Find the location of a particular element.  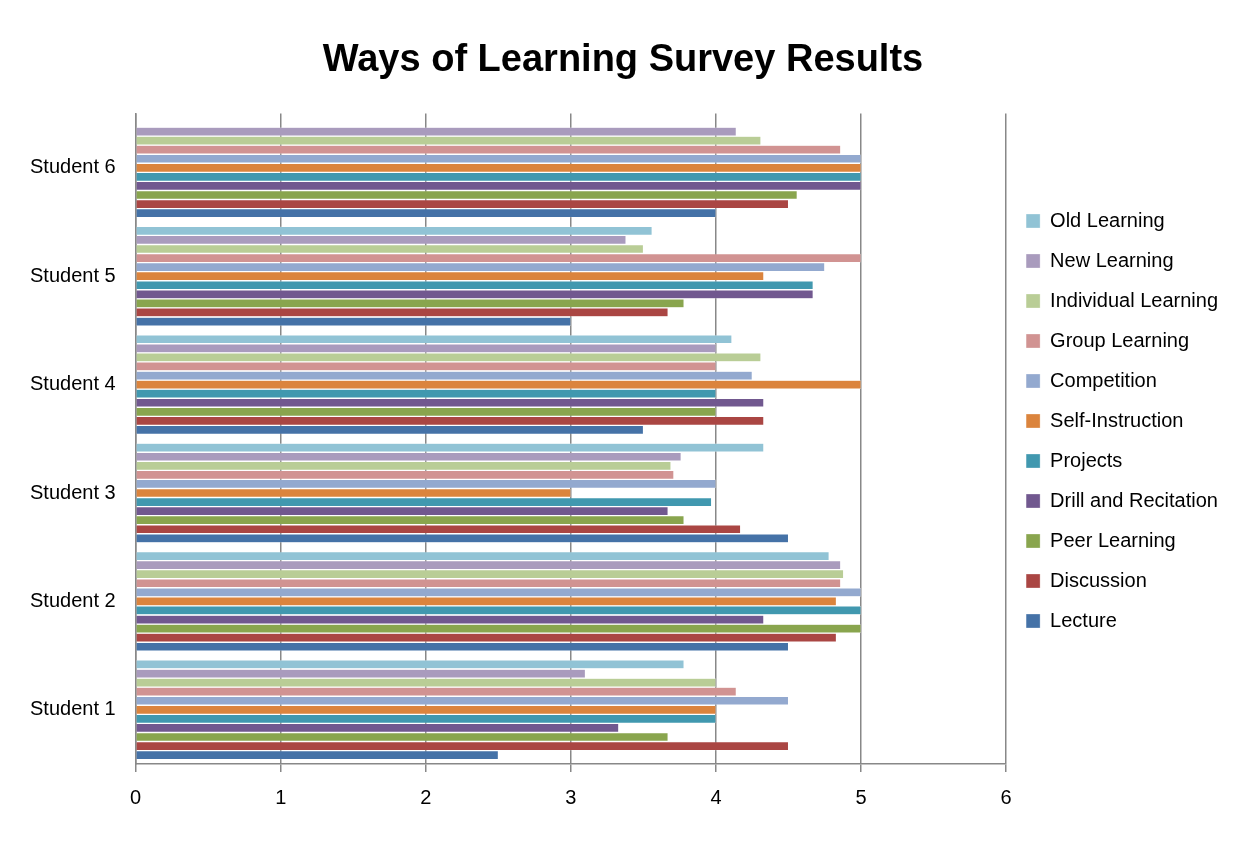

legend-label: Lecture is located at coordinates (1083, 619).